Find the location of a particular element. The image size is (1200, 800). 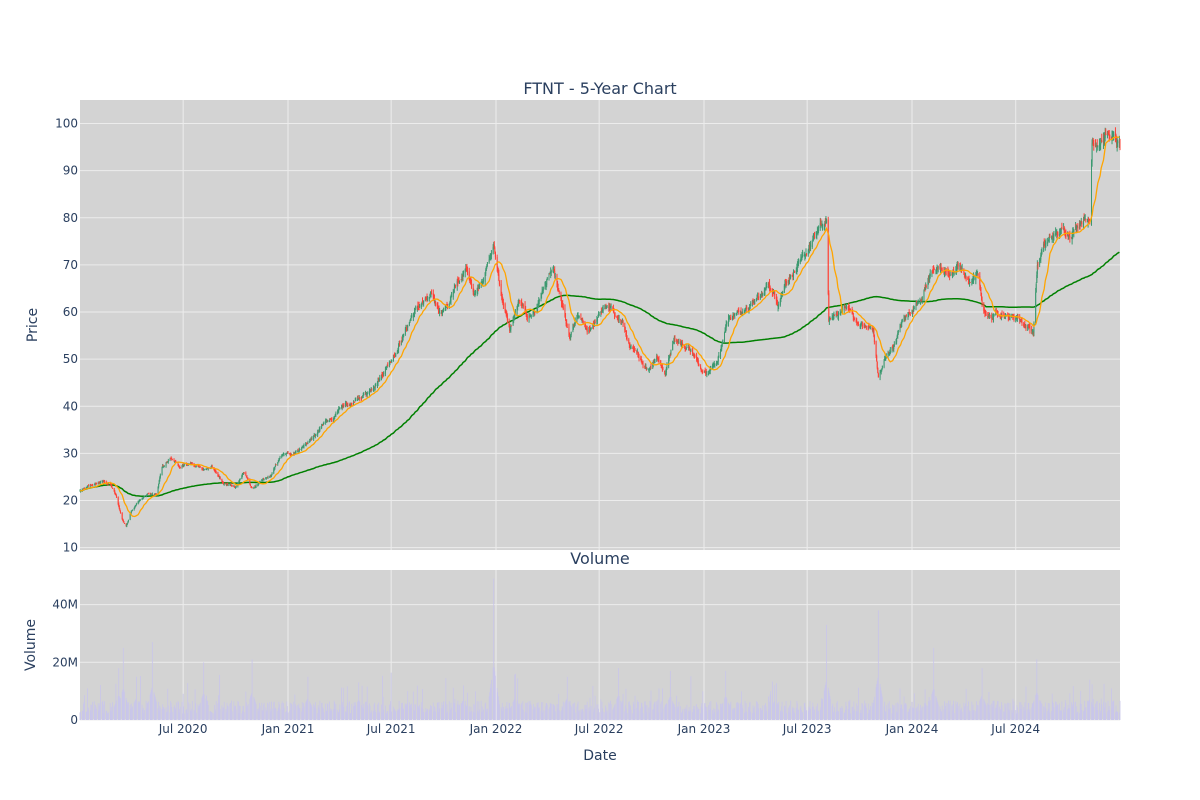

x-tick-label: Jul 2023 is located at coordinates (807, 729).